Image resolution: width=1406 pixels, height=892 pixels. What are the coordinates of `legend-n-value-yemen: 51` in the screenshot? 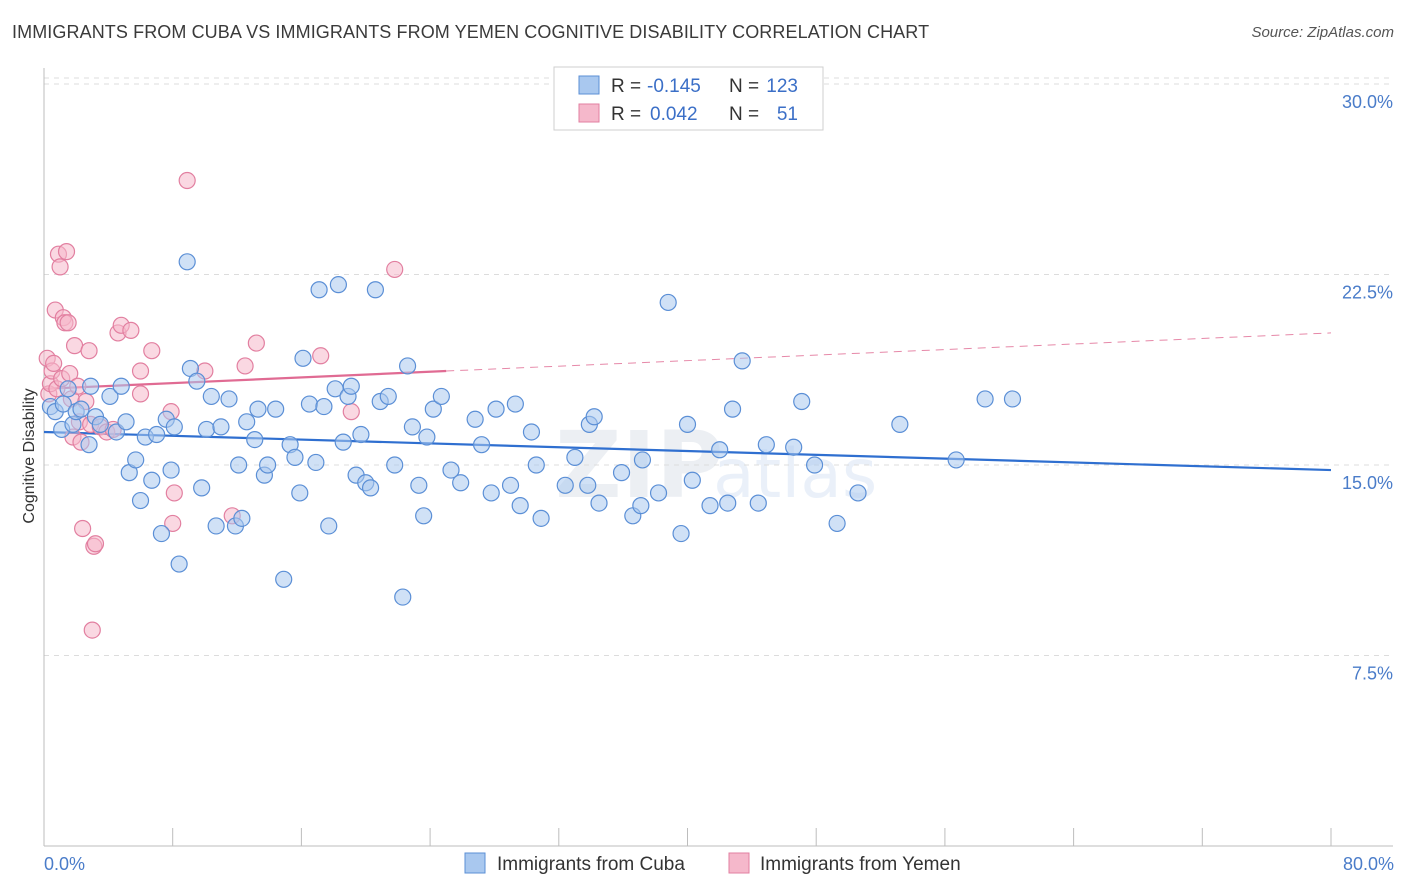 It's located at (787, 114).